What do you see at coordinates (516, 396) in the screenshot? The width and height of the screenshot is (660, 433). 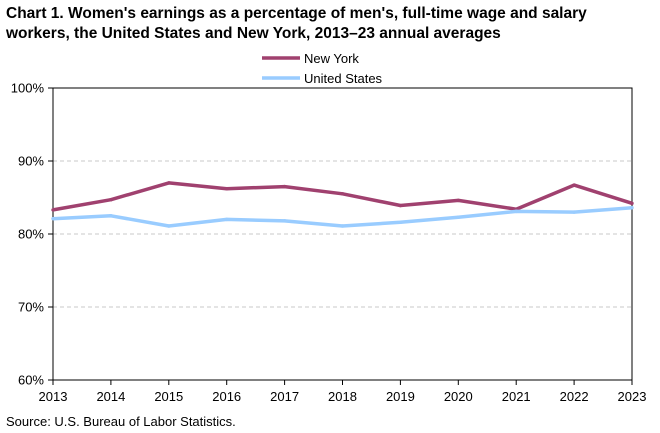 I see `x-tick-label: 2021` at bounding box center [516, 396].